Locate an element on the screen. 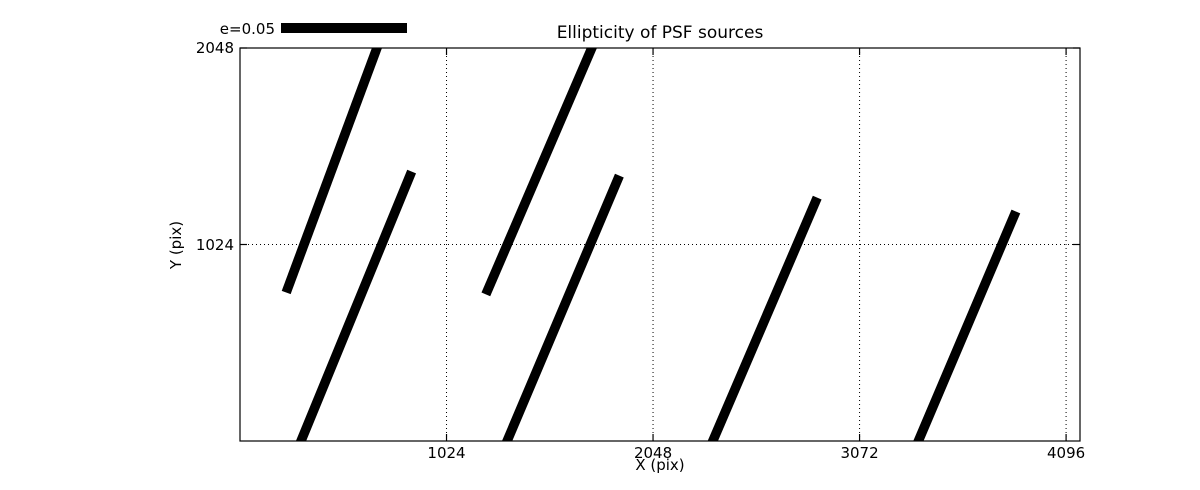  legend-sample-line is located at coordinates (344, 28).